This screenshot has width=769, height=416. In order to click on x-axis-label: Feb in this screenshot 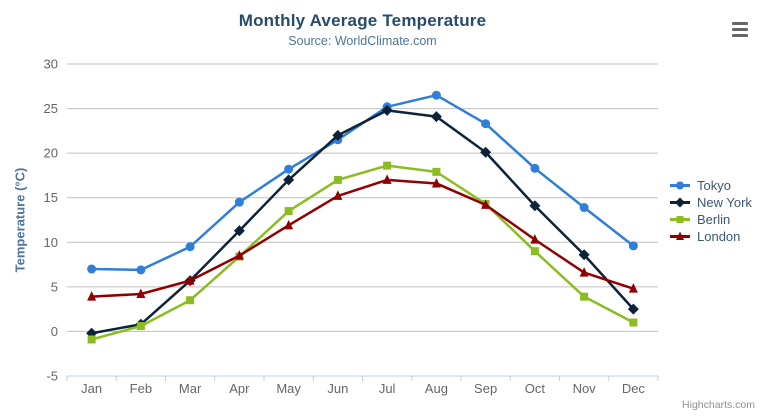, I will do `click(141, 388)`.